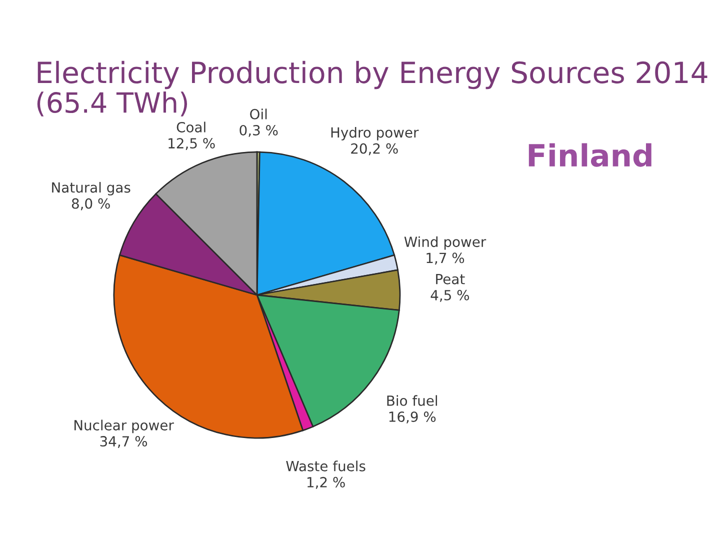 Image resolution: width=723 pixels, height=540 pixels. I want to click on data-label: 12,5 %, so click(191, 144).